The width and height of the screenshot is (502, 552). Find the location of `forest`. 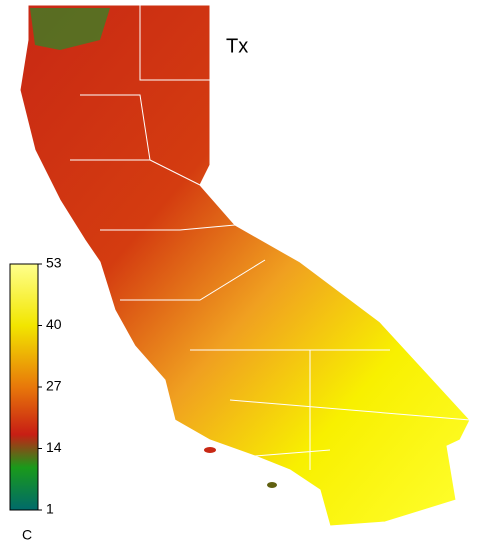

forest is located at coordinates (70, 29).